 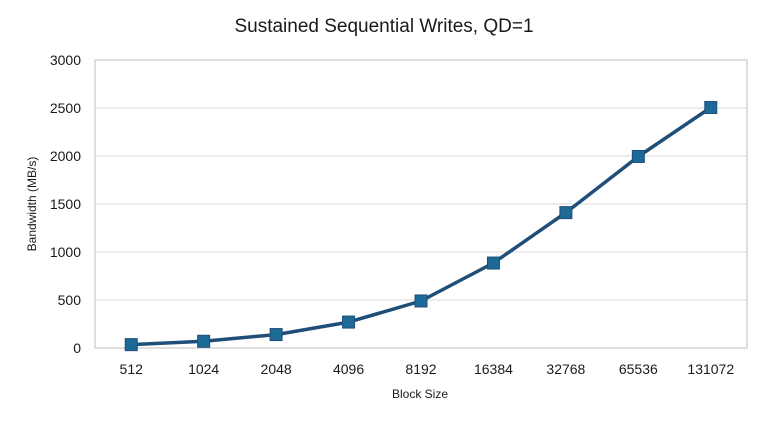 I want to click on x-tick-label: 8192, so click(x=420, y=369).